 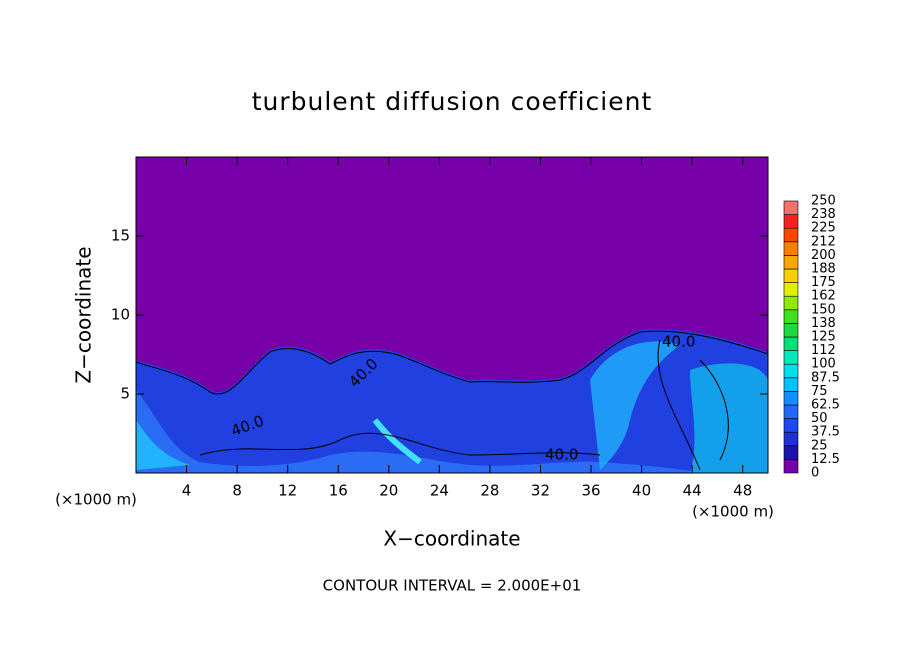 I want to click on x-tick-label: 16, so click(x=338, y=491).